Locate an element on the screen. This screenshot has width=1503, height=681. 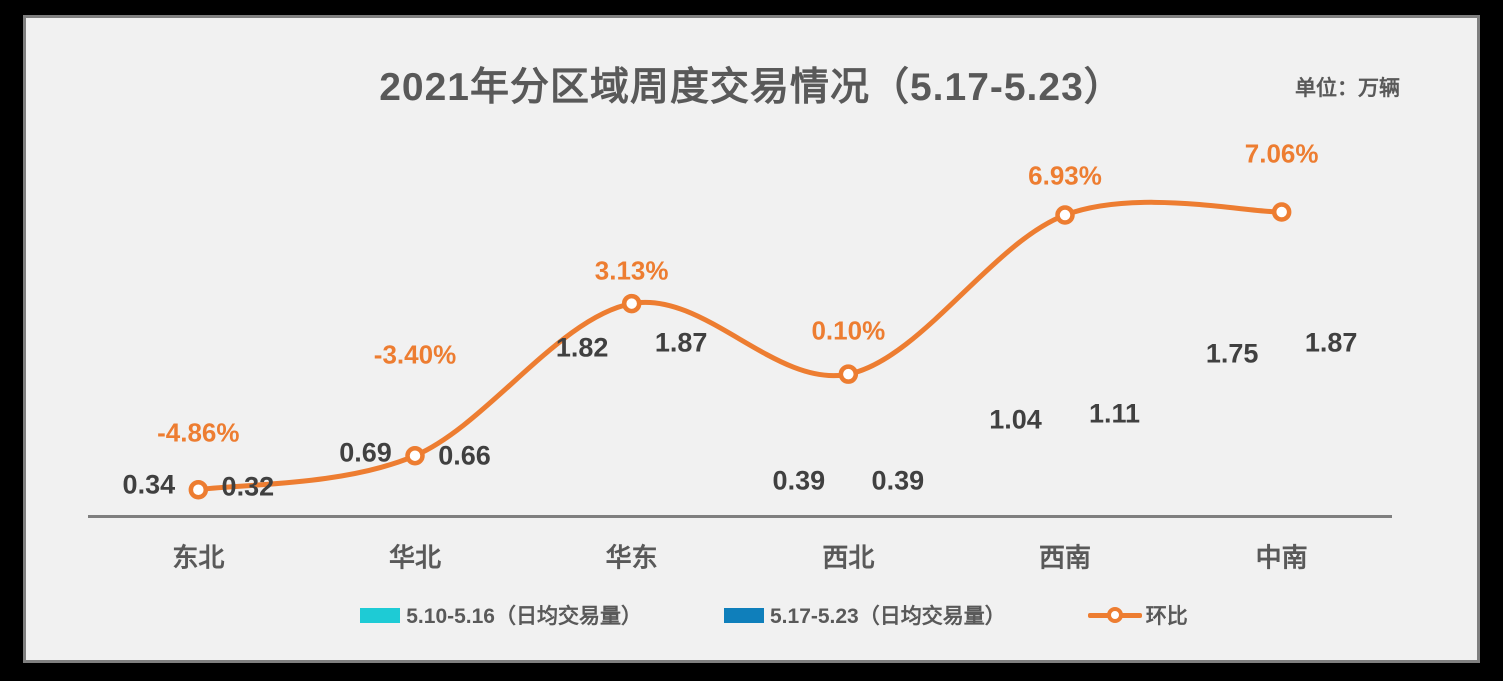
x-axis-line is located at coordinates (740, 516).